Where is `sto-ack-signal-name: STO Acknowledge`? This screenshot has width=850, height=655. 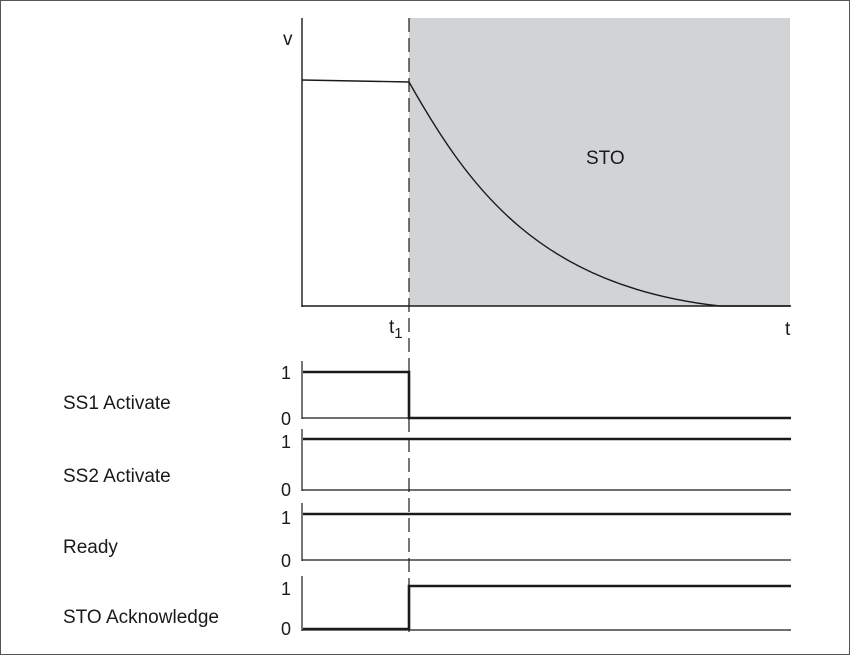 sto-ack-signal-name: STO Acknowledge is located at coordinates (141, 617).